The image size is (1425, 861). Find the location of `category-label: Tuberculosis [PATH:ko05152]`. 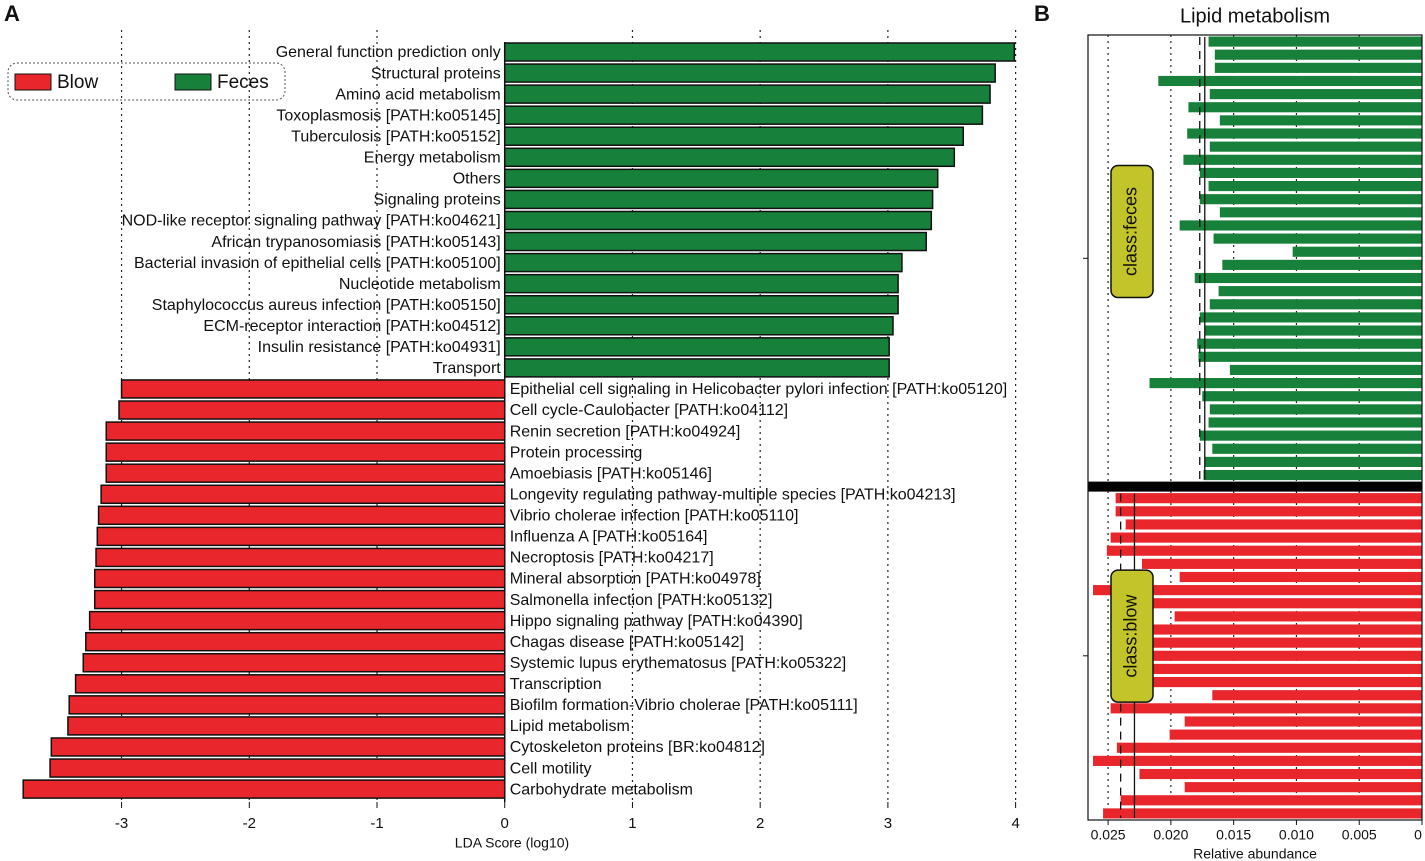

category-label: Tuberculosis [PATH:ko05152] is located at coordinates (396, 136).